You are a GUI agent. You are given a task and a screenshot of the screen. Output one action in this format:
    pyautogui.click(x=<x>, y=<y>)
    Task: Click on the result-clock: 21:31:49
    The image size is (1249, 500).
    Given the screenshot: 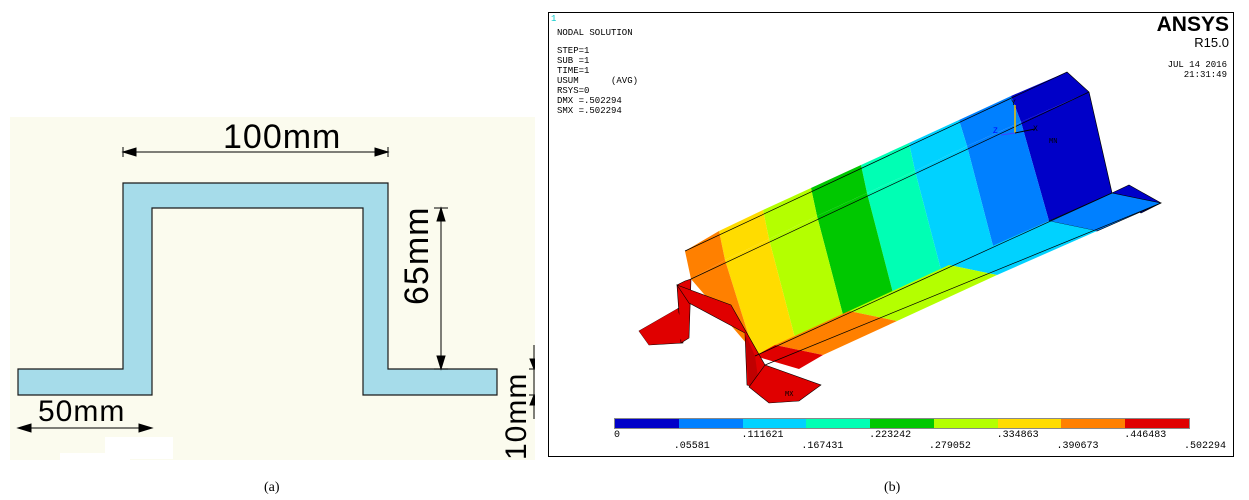 What is the action you would take?
    pyautogui.click(x=1205, y=75)
    